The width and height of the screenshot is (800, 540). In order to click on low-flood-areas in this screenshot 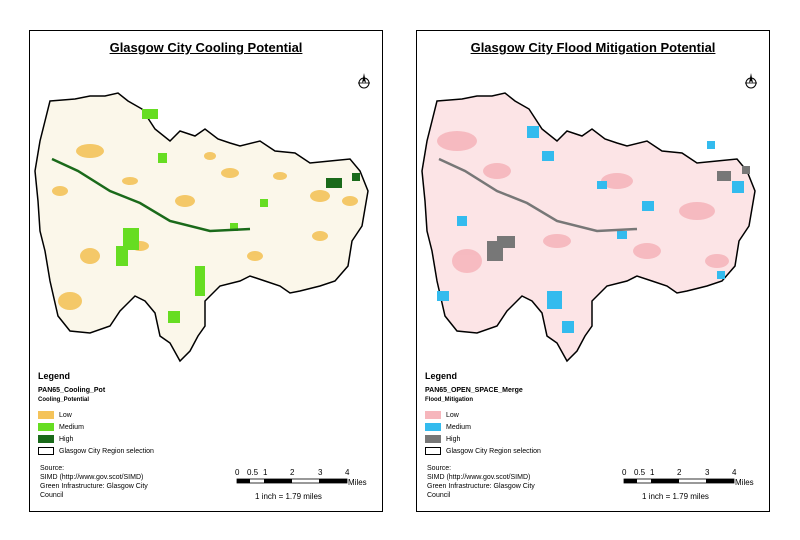, I will do `click(583, 202)`.